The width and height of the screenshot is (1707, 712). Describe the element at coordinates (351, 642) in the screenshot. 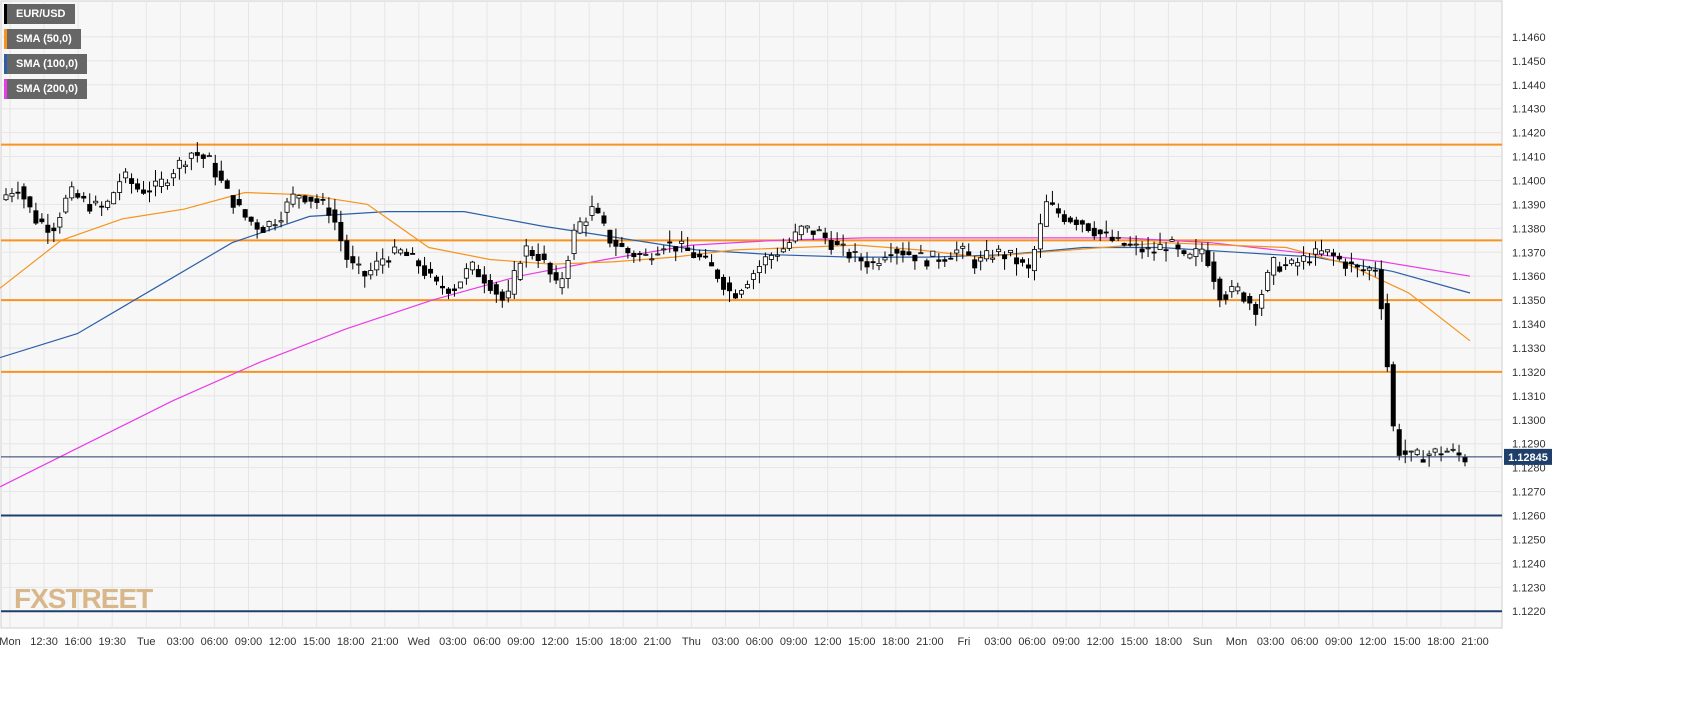

I see `x-tick-label: 18:00` at that location.